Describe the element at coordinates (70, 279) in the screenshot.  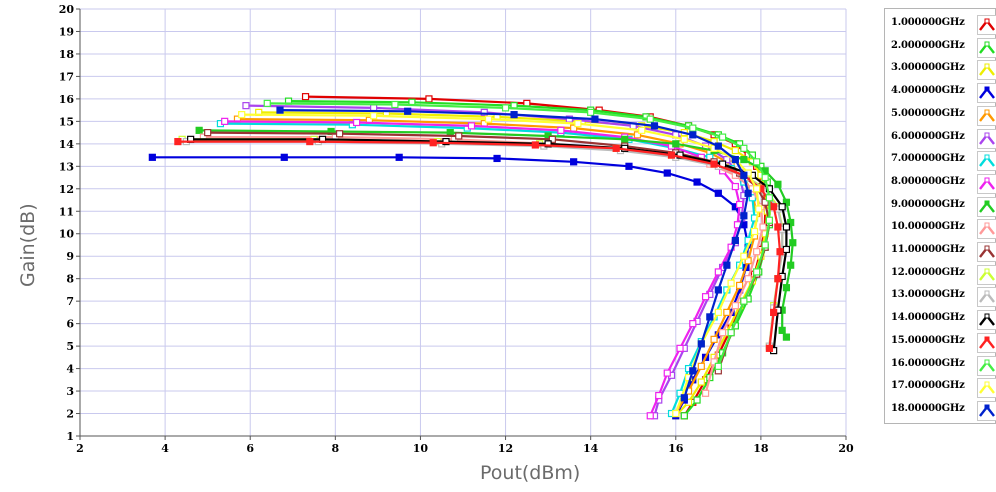
I see `y-tick-label: 8` at that location.